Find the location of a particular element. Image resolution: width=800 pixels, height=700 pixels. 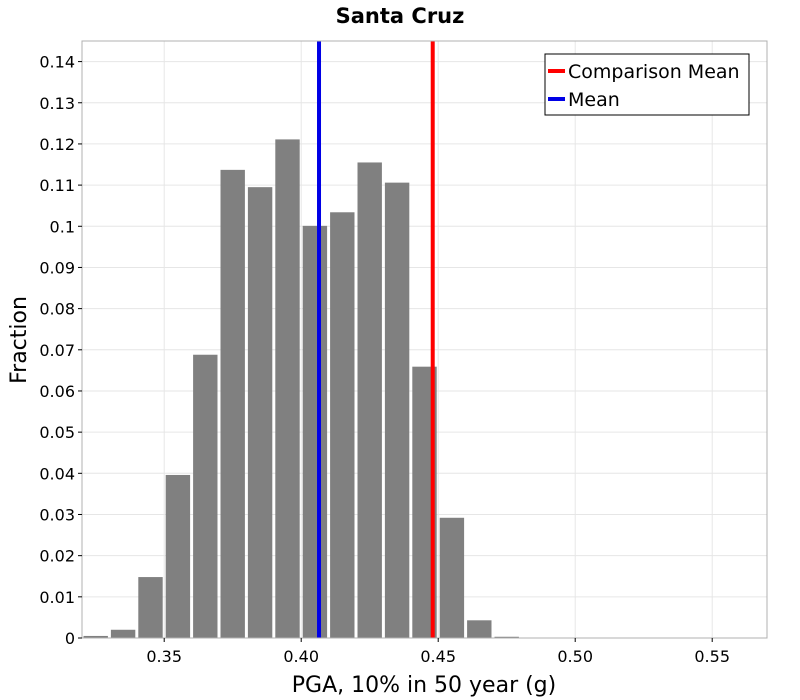

x-axis-ticks: 0.35 0.40 0.45 0.50 0.55 is located at coordinates (438, 652).